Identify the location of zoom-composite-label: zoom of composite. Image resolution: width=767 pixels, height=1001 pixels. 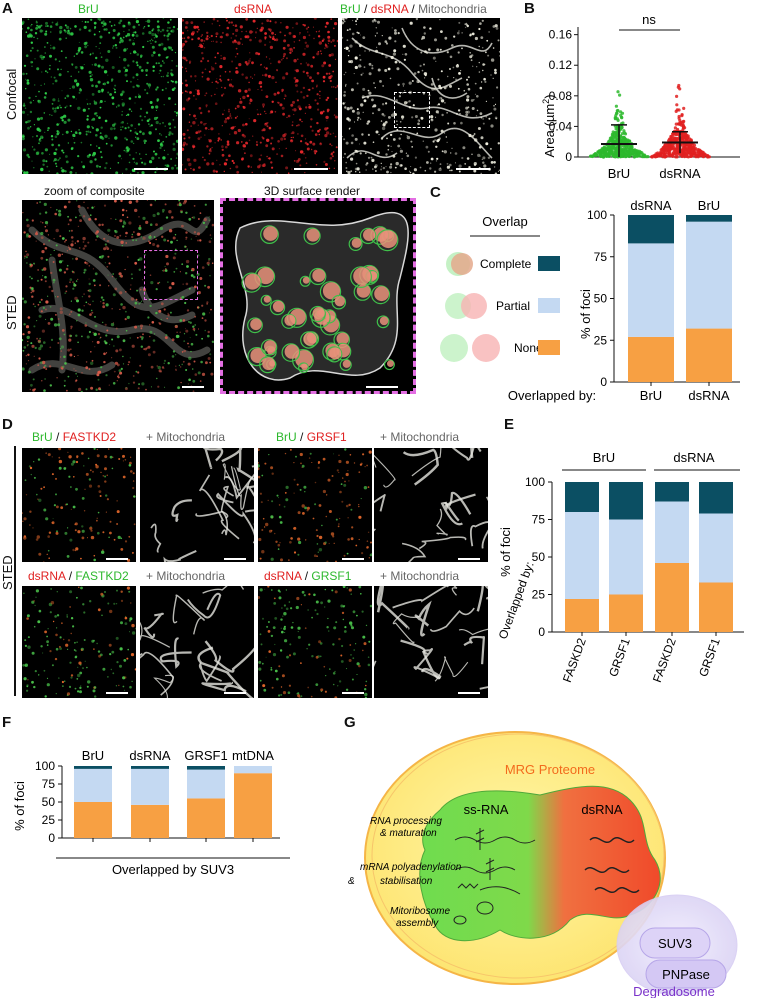
(94, 191).